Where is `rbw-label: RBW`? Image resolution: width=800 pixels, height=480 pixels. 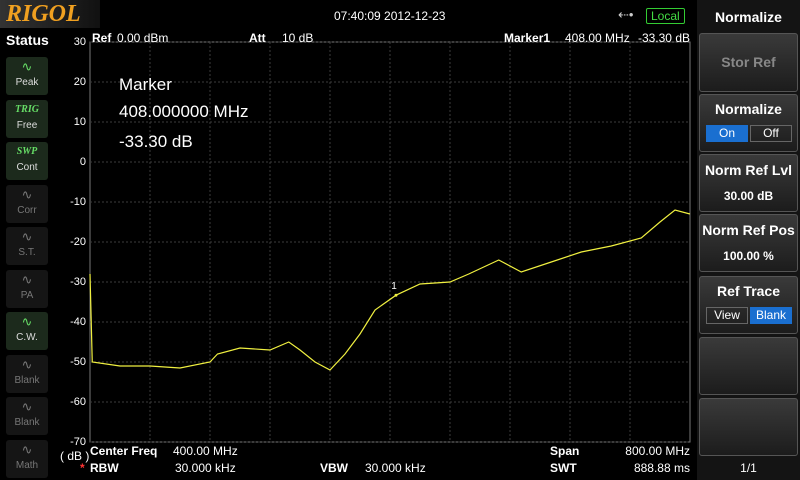 rbw-label: RBW is located at coordinates (104, 468).